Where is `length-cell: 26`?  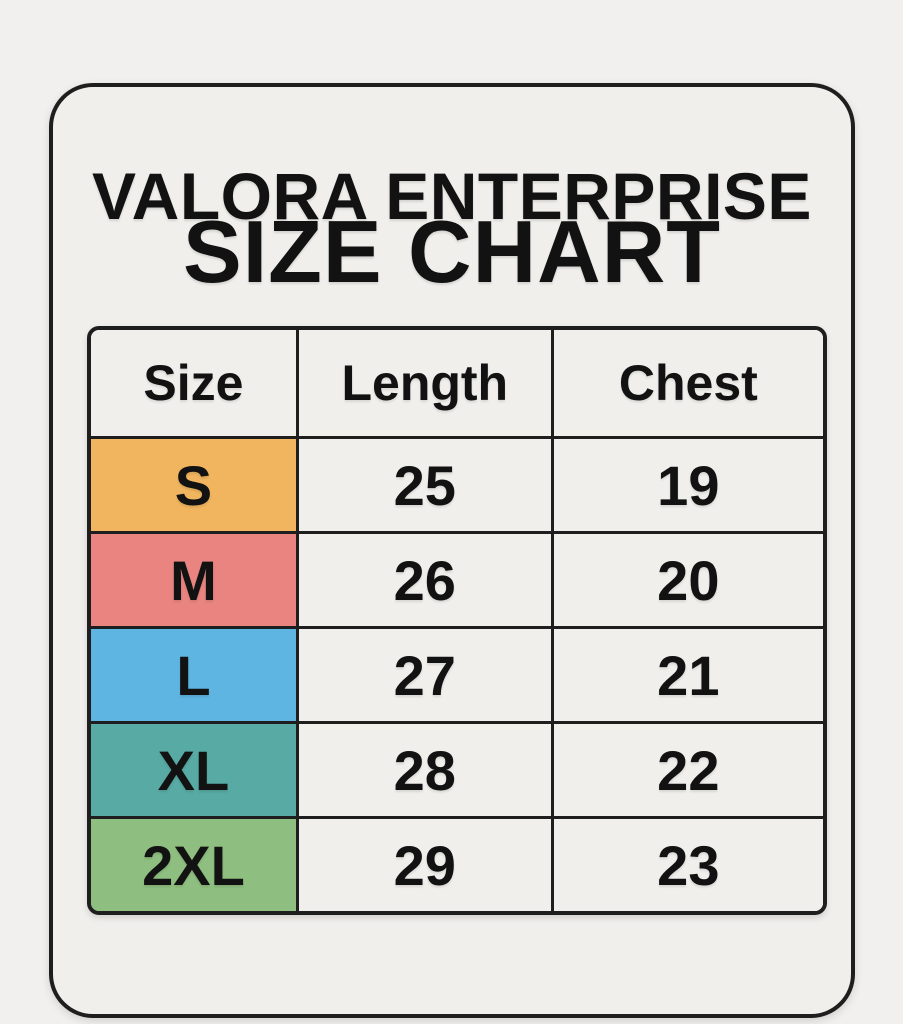 length-cell: 26 is located at coordinates (424, 580).